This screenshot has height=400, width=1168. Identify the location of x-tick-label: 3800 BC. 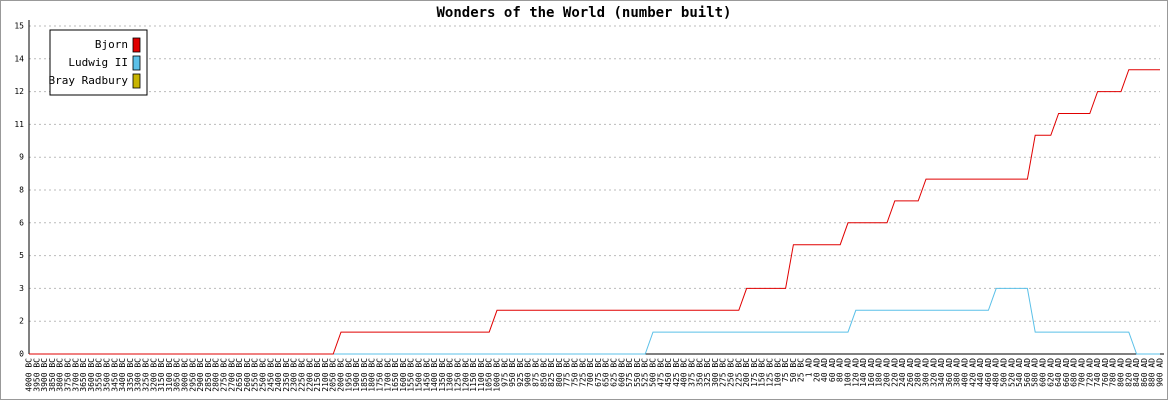
(60, 375).